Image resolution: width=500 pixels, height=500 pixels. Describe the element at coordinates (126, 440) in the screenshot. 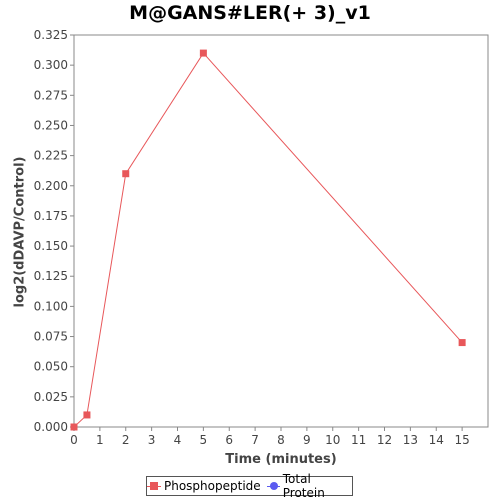

I see `x-tick-label: 2` at that location.